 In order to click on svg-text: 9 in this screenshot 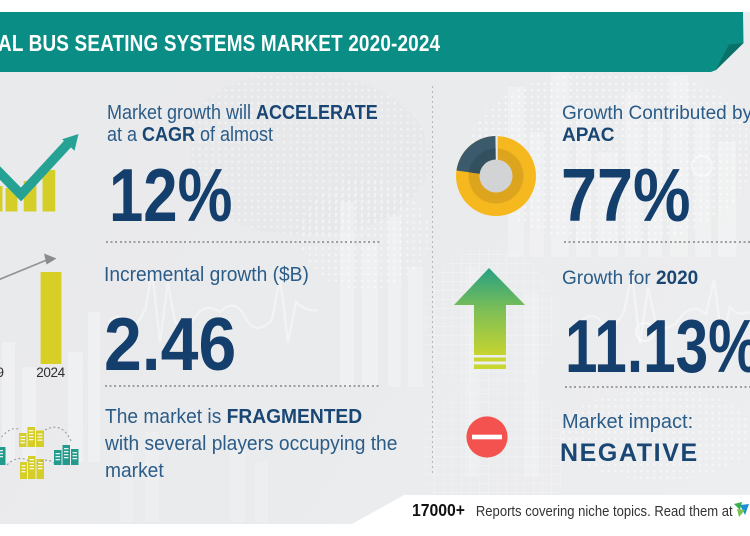, I will do `click(2, 372)`.